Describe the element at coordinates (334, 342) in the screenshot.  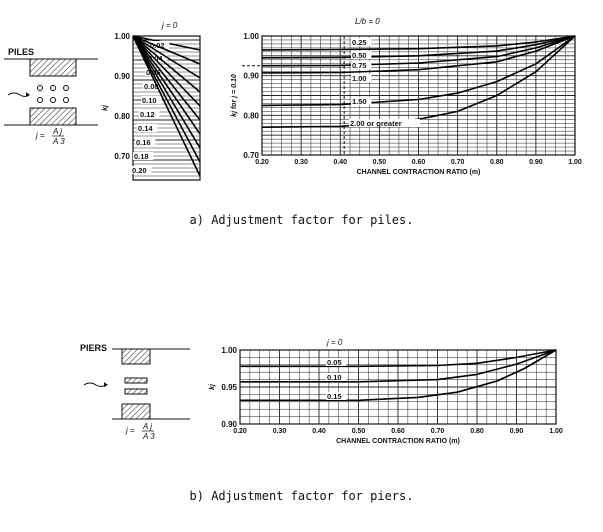
I see `legend-title: j = 0` at that location.